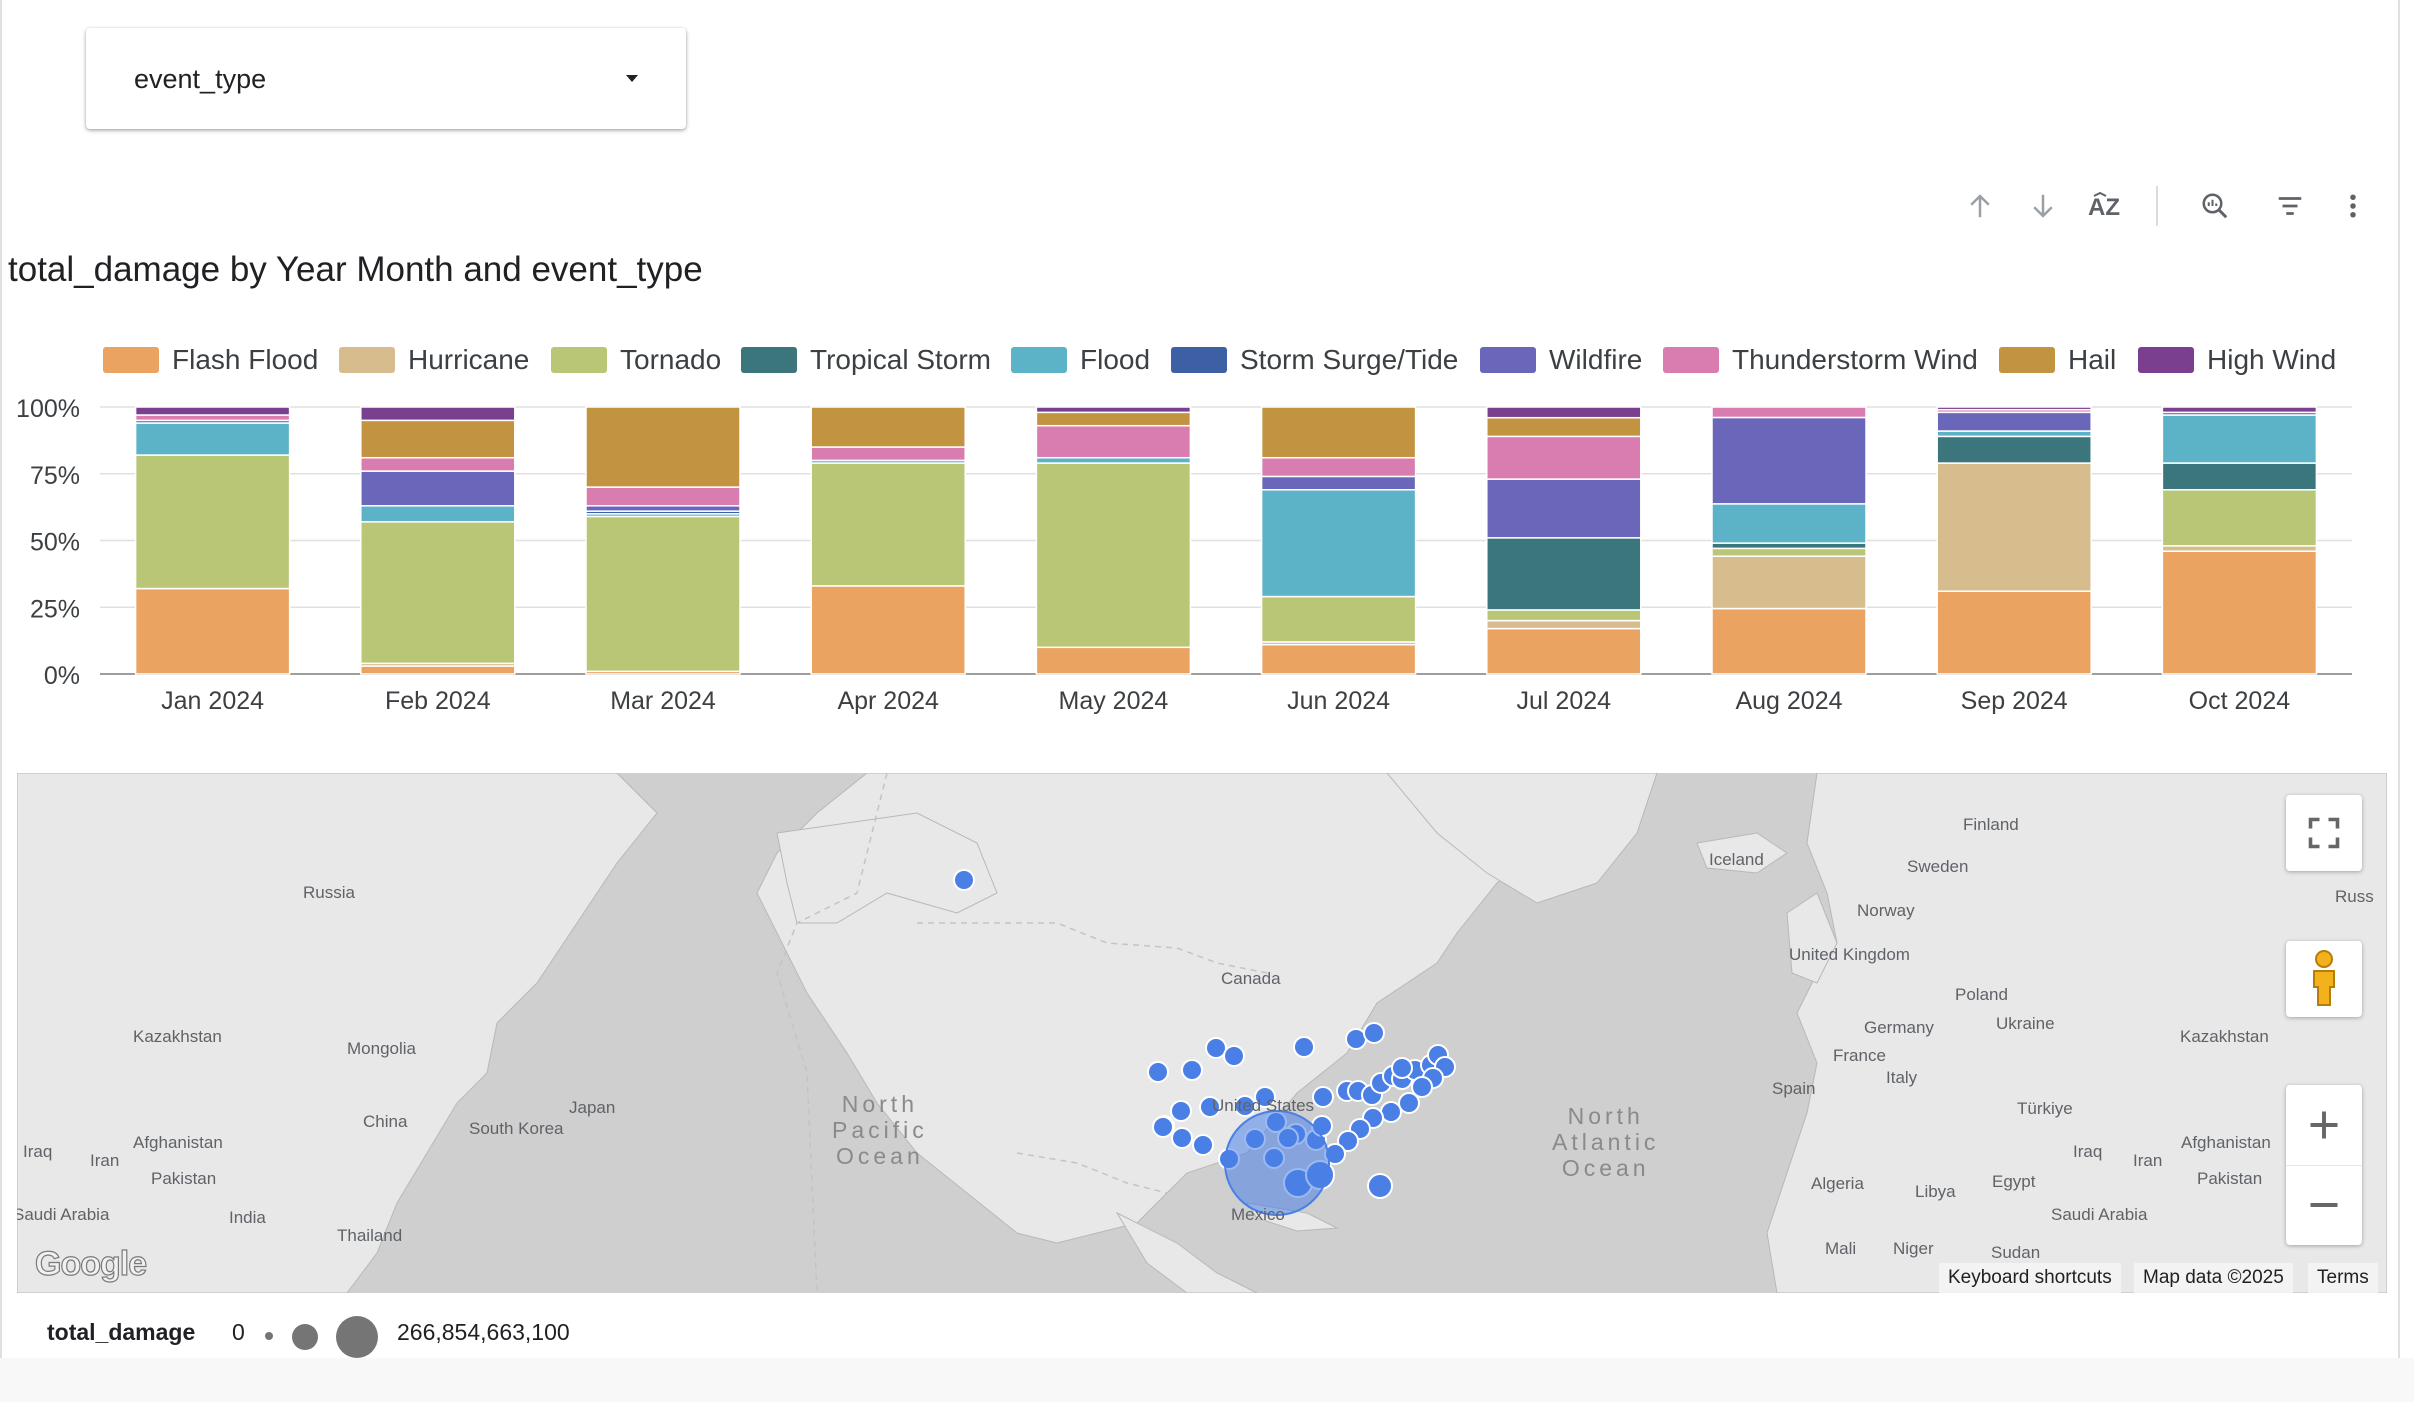 The image size is (2414, 1402). What do you see at coordinates (1736, 859) in the screenshot?
I see `map-label-iceland: Iceland` at bounding box center [1736, 859].